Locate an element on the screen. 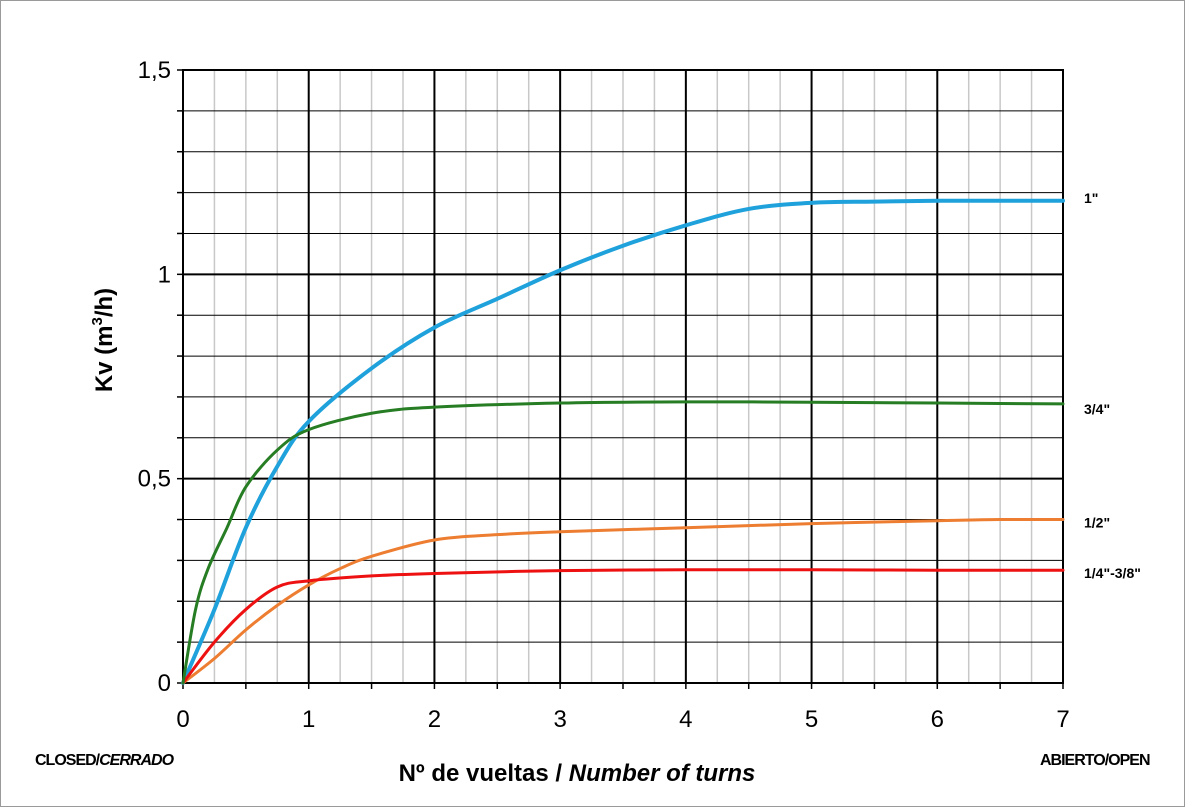 This screenshot has height=809, width=1187. closed-label: CLOSED/ is located at coordinates (67, 760).